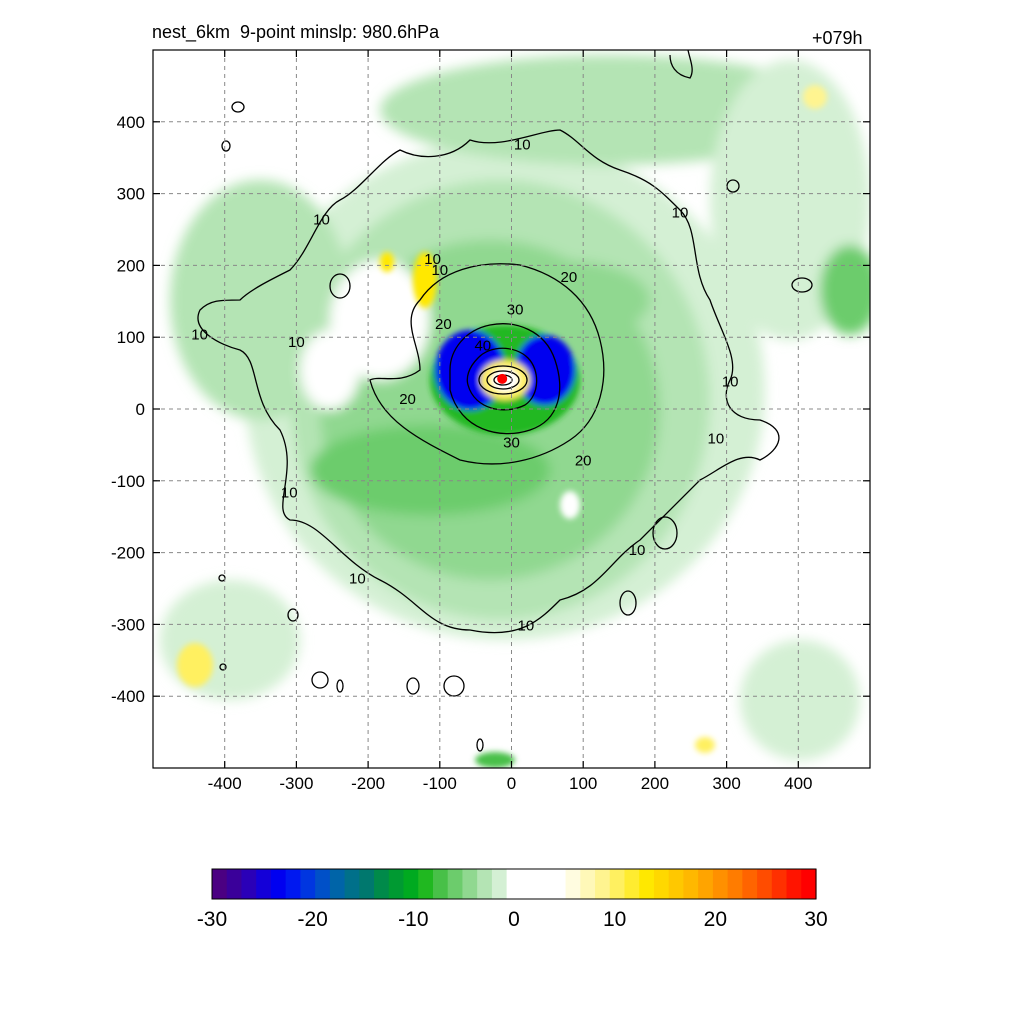 The height and width of the screenshot is (1024, 1024). What do you see at coordinates (502, 378) in the screenshot?
I see `storm-center-marker` at bounding box center [502, 378].